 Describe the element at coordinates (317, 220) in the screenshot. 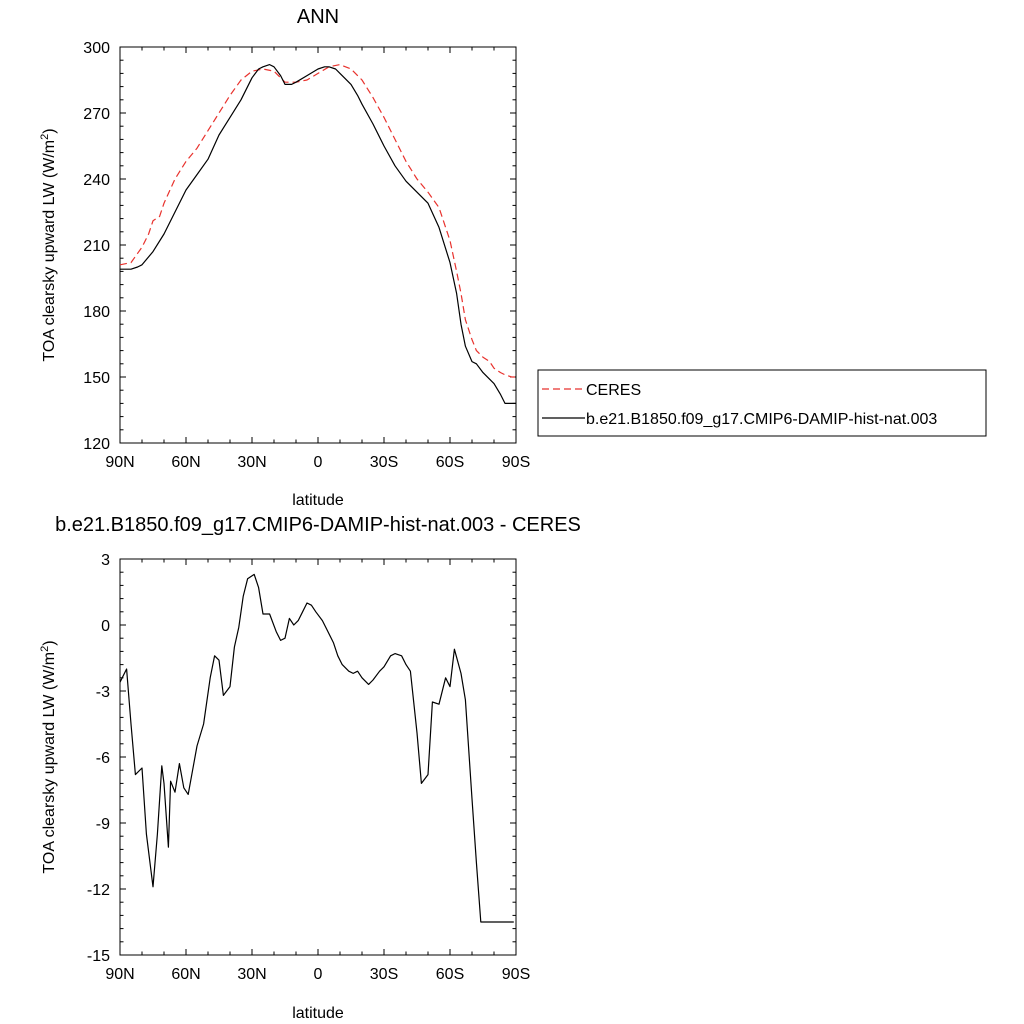

I see `series-line-ceres` at that location.